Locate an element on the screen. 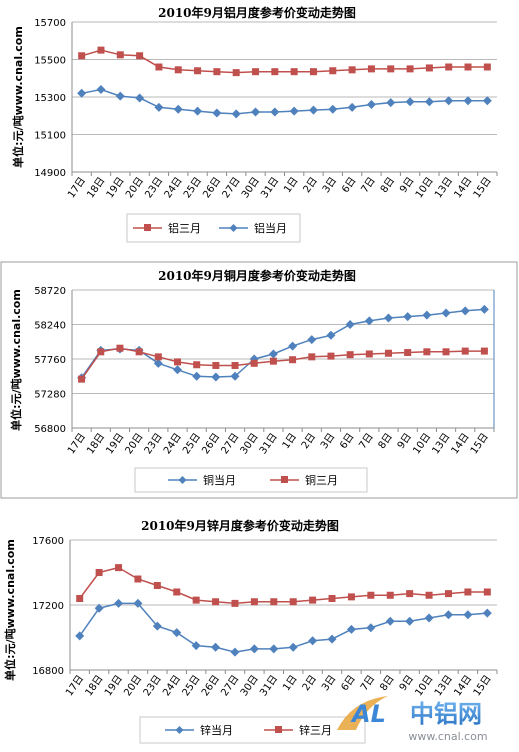  y-tick-label: 17600 is located at coordinates (48, 541).